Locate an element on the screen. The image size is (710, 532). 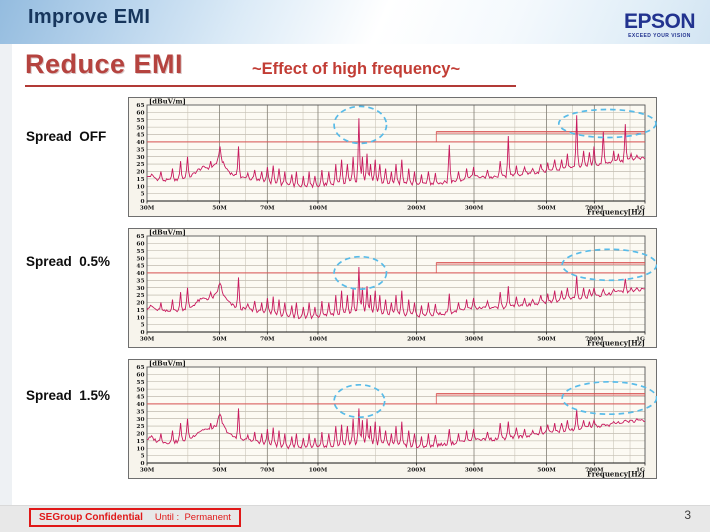
epson-logo: EPSON EXCEED YOUR VISION is located at coordinates (659, 24).